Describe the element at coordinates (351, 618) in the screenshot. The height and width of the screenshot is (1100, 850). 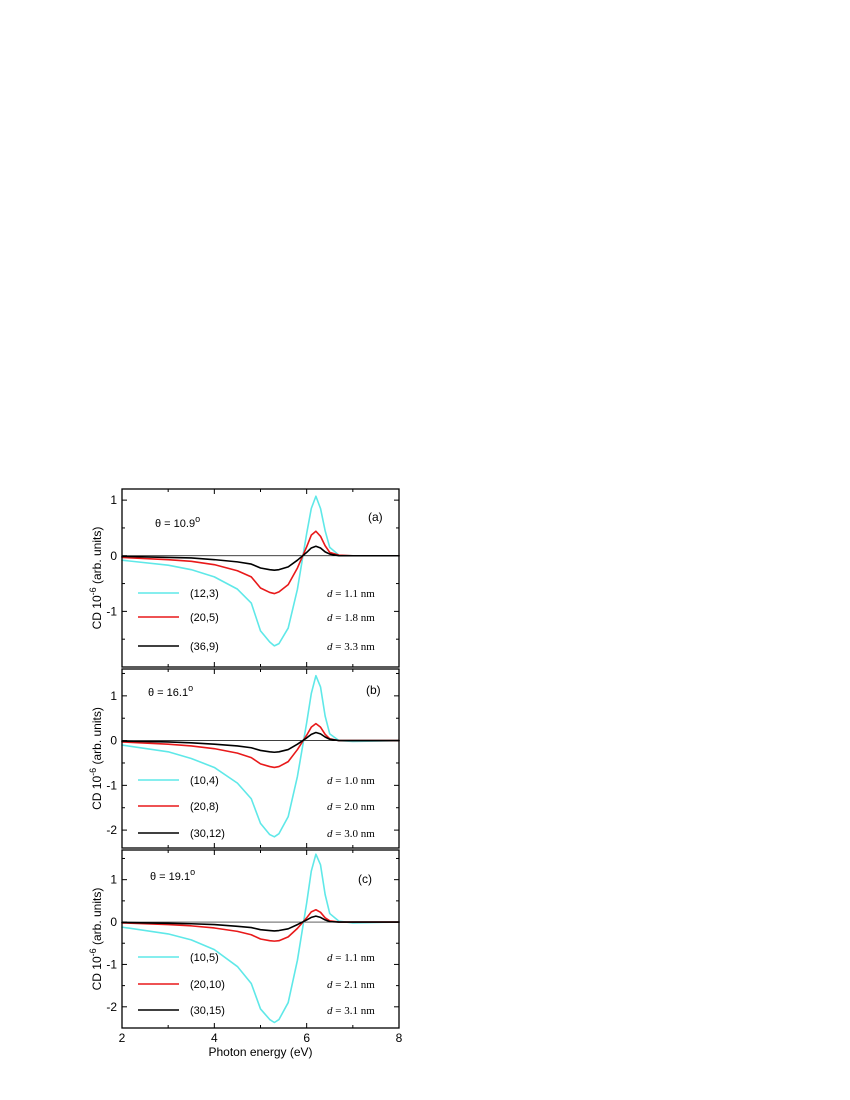
I see `diameter-label: d = 1.8 nm` at that location.